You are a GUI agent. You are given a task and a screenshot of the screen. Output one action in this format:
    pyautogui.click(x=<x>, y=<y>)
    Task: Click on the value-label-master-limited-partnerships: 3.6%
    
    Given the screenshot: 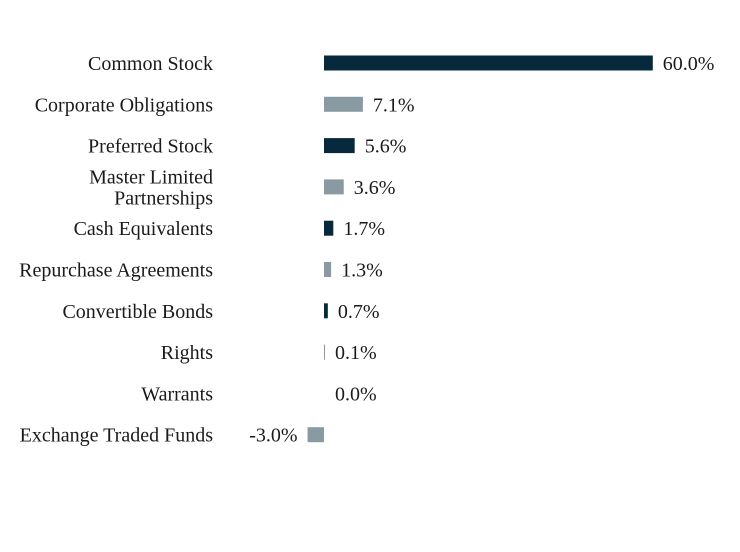 What is the action you would take?
    pyautogui.click(x=375, y=188)
    